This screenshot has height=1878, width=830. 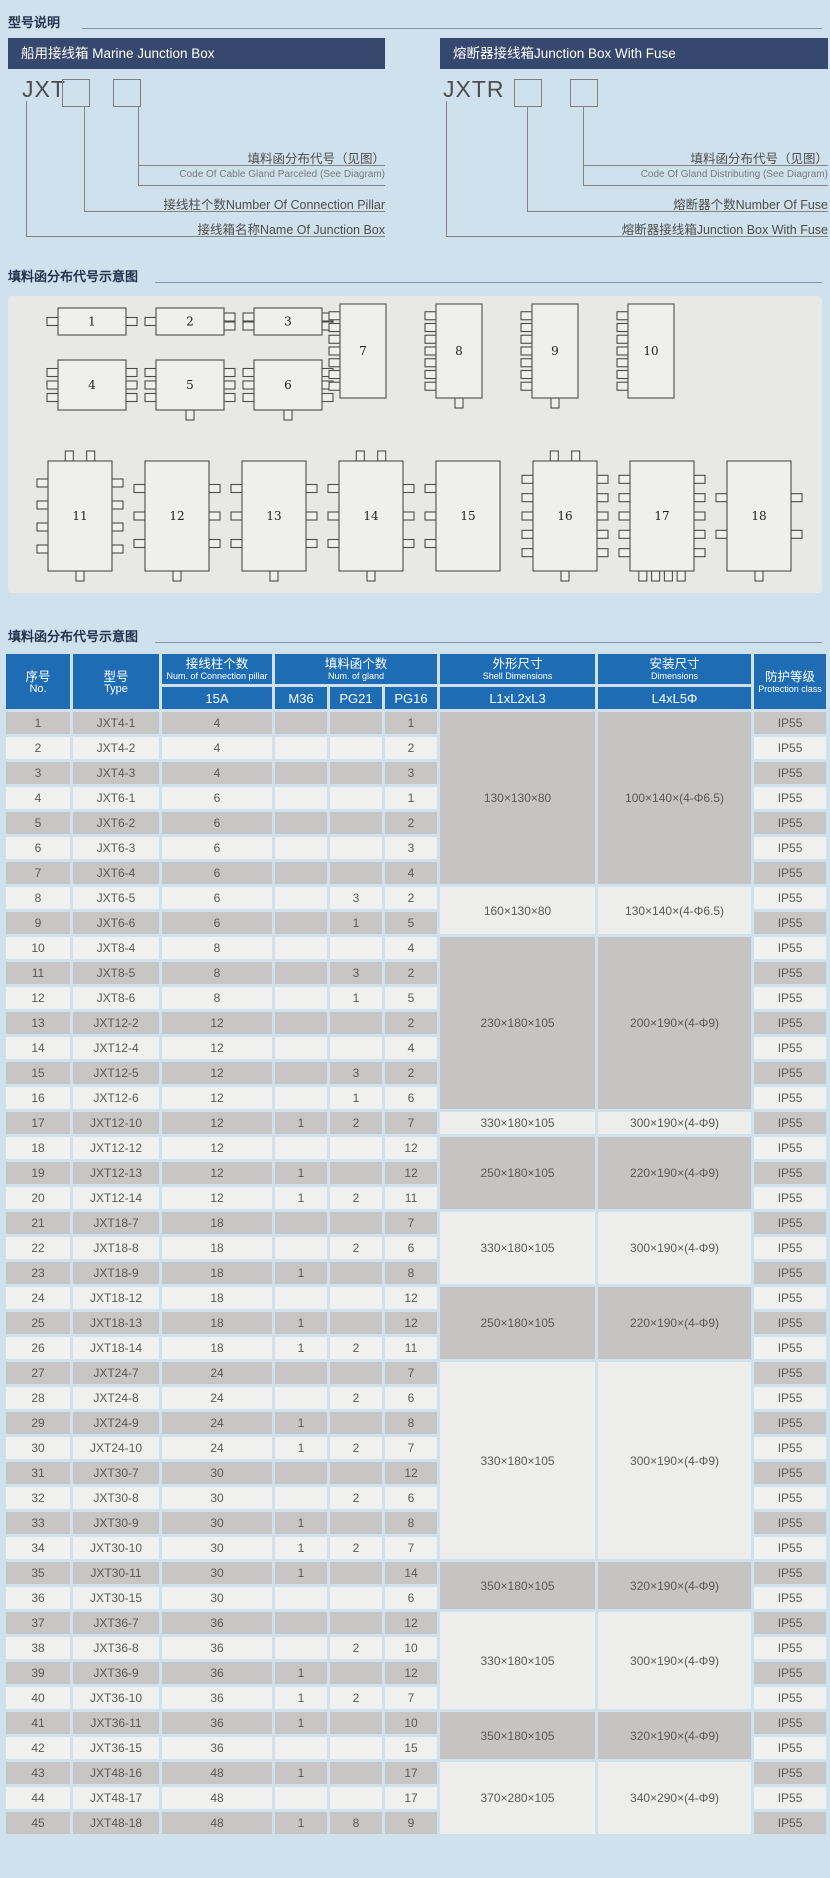 I want to click on cell-no: 25, so click(x=38, y=1323).